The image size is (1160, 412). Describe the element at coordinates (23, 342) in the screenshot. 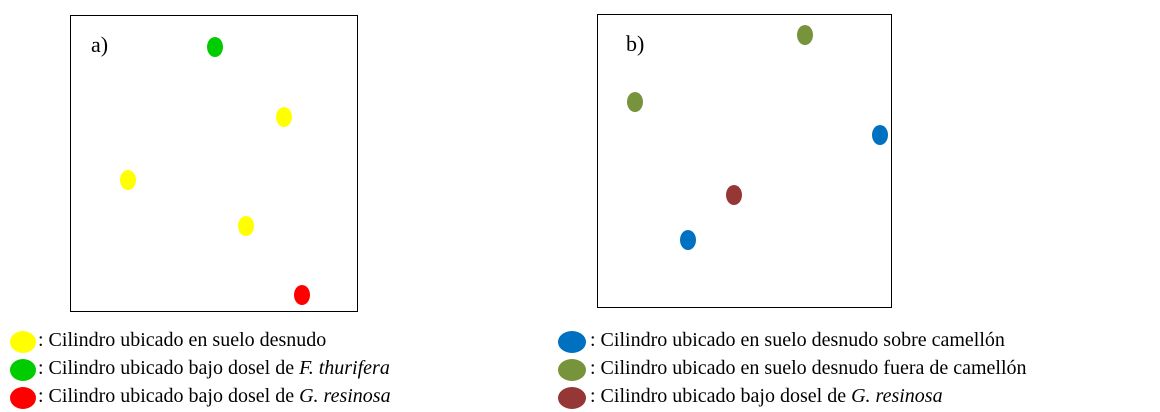

I see `legend-swatch-yellow` at that location.